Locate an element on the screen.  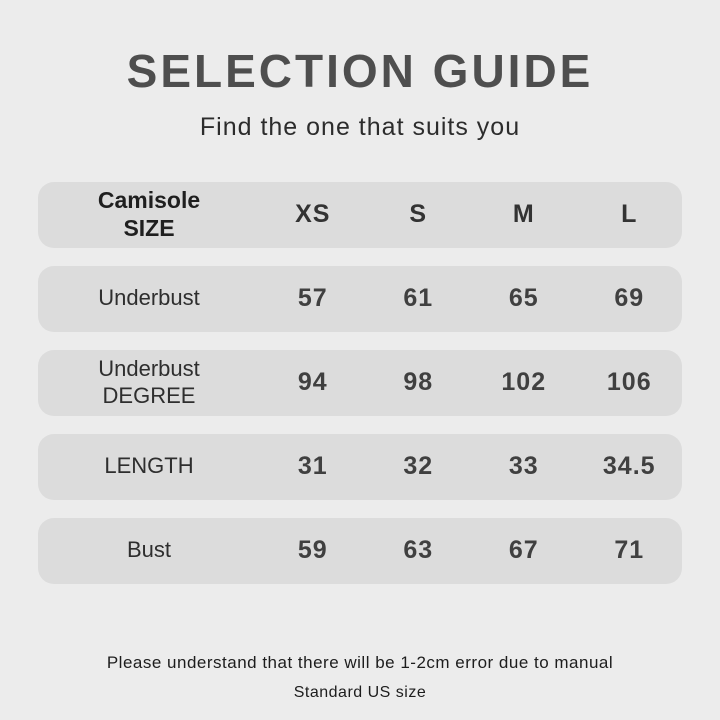
cell-length-m: 33 is located at coordinates (523, 466).